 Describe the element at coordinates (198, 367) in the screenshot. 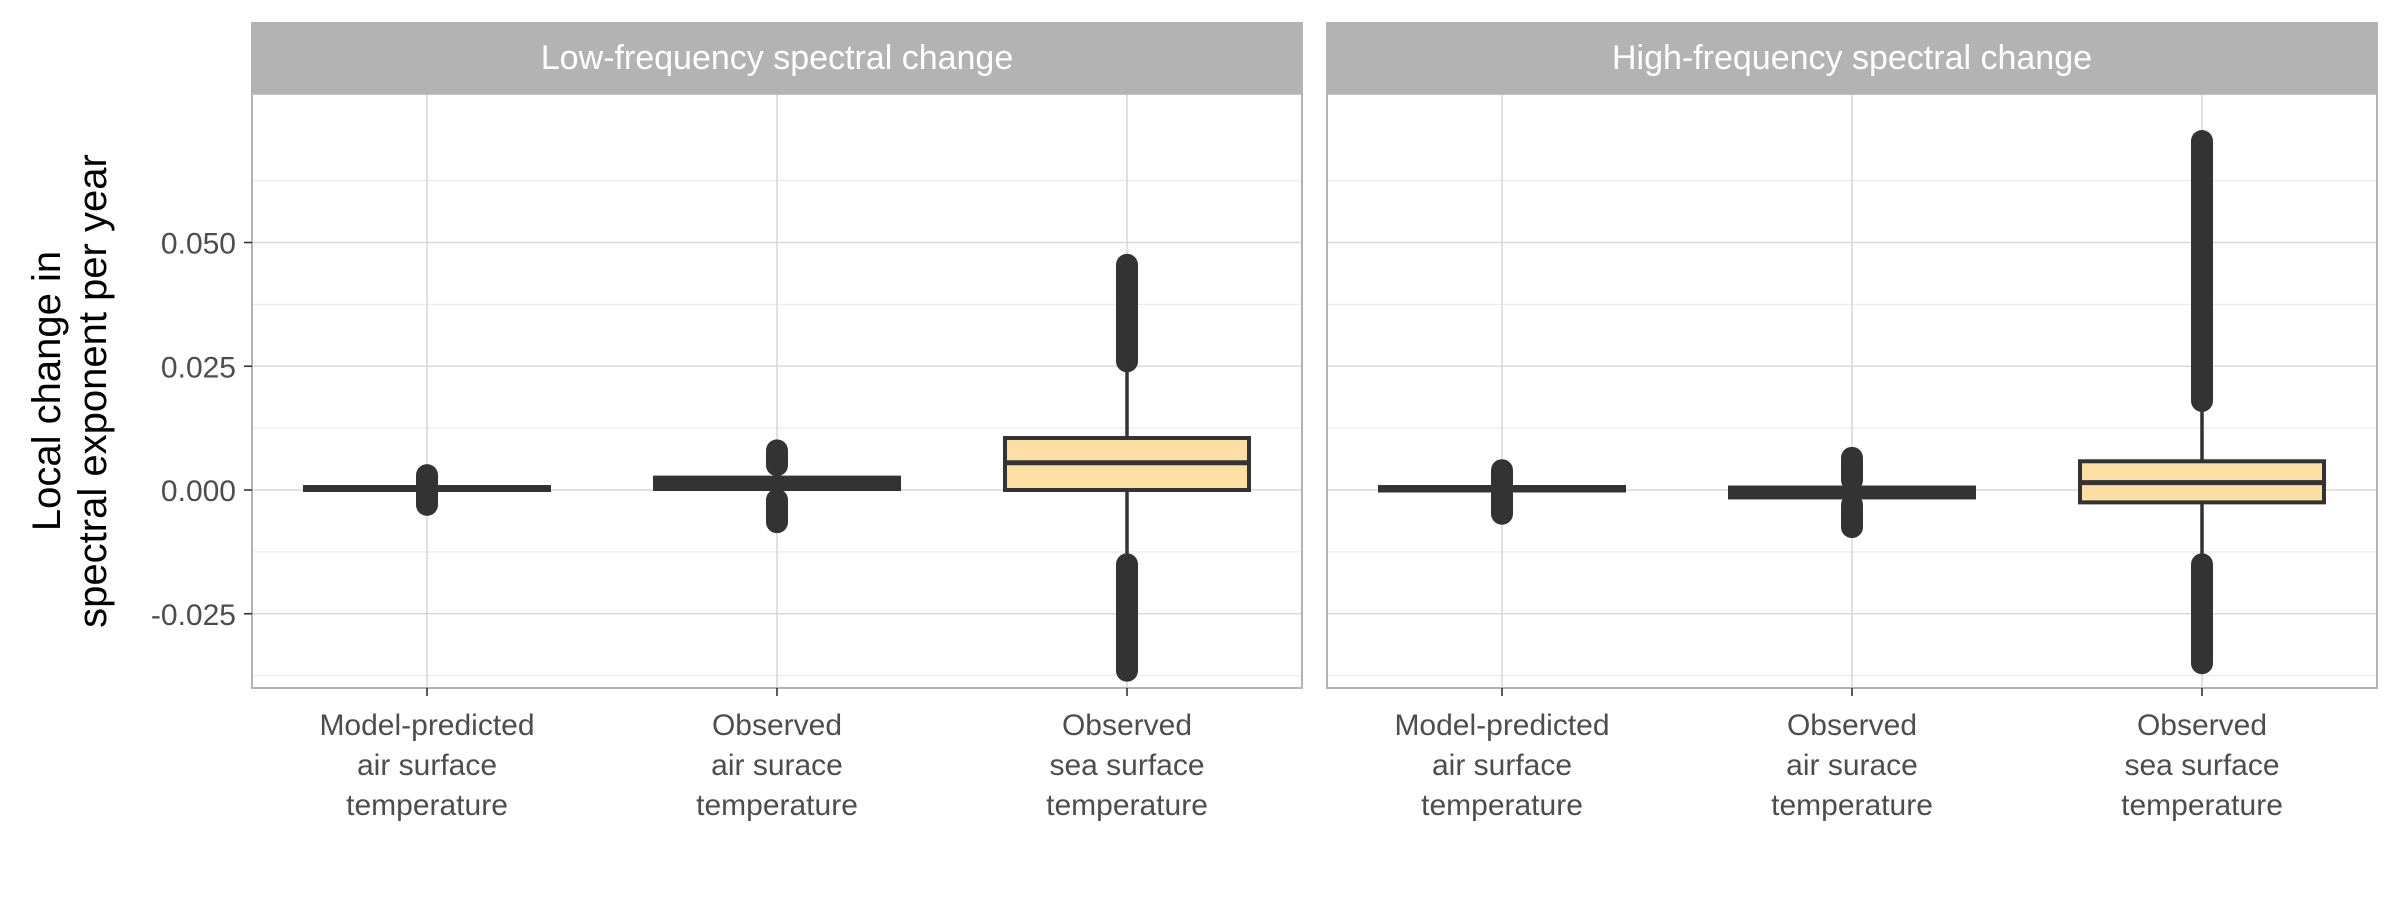

I see `y-tick-label: 0.025` at that location.